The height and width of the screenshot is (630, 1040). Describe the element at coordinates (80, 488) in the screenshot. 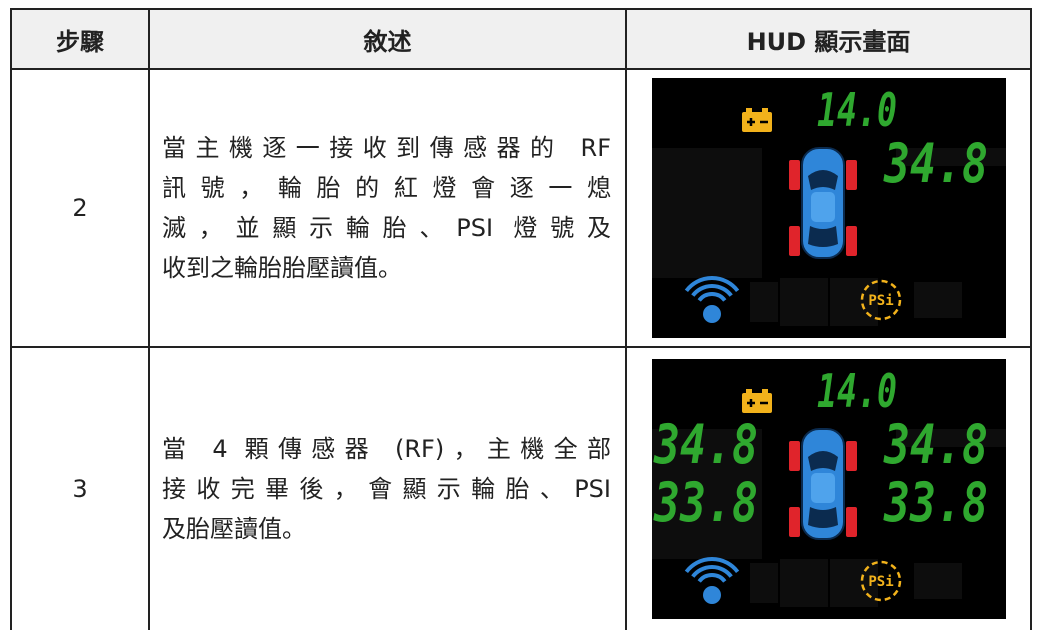

I see `step-cell: 3` at that location.